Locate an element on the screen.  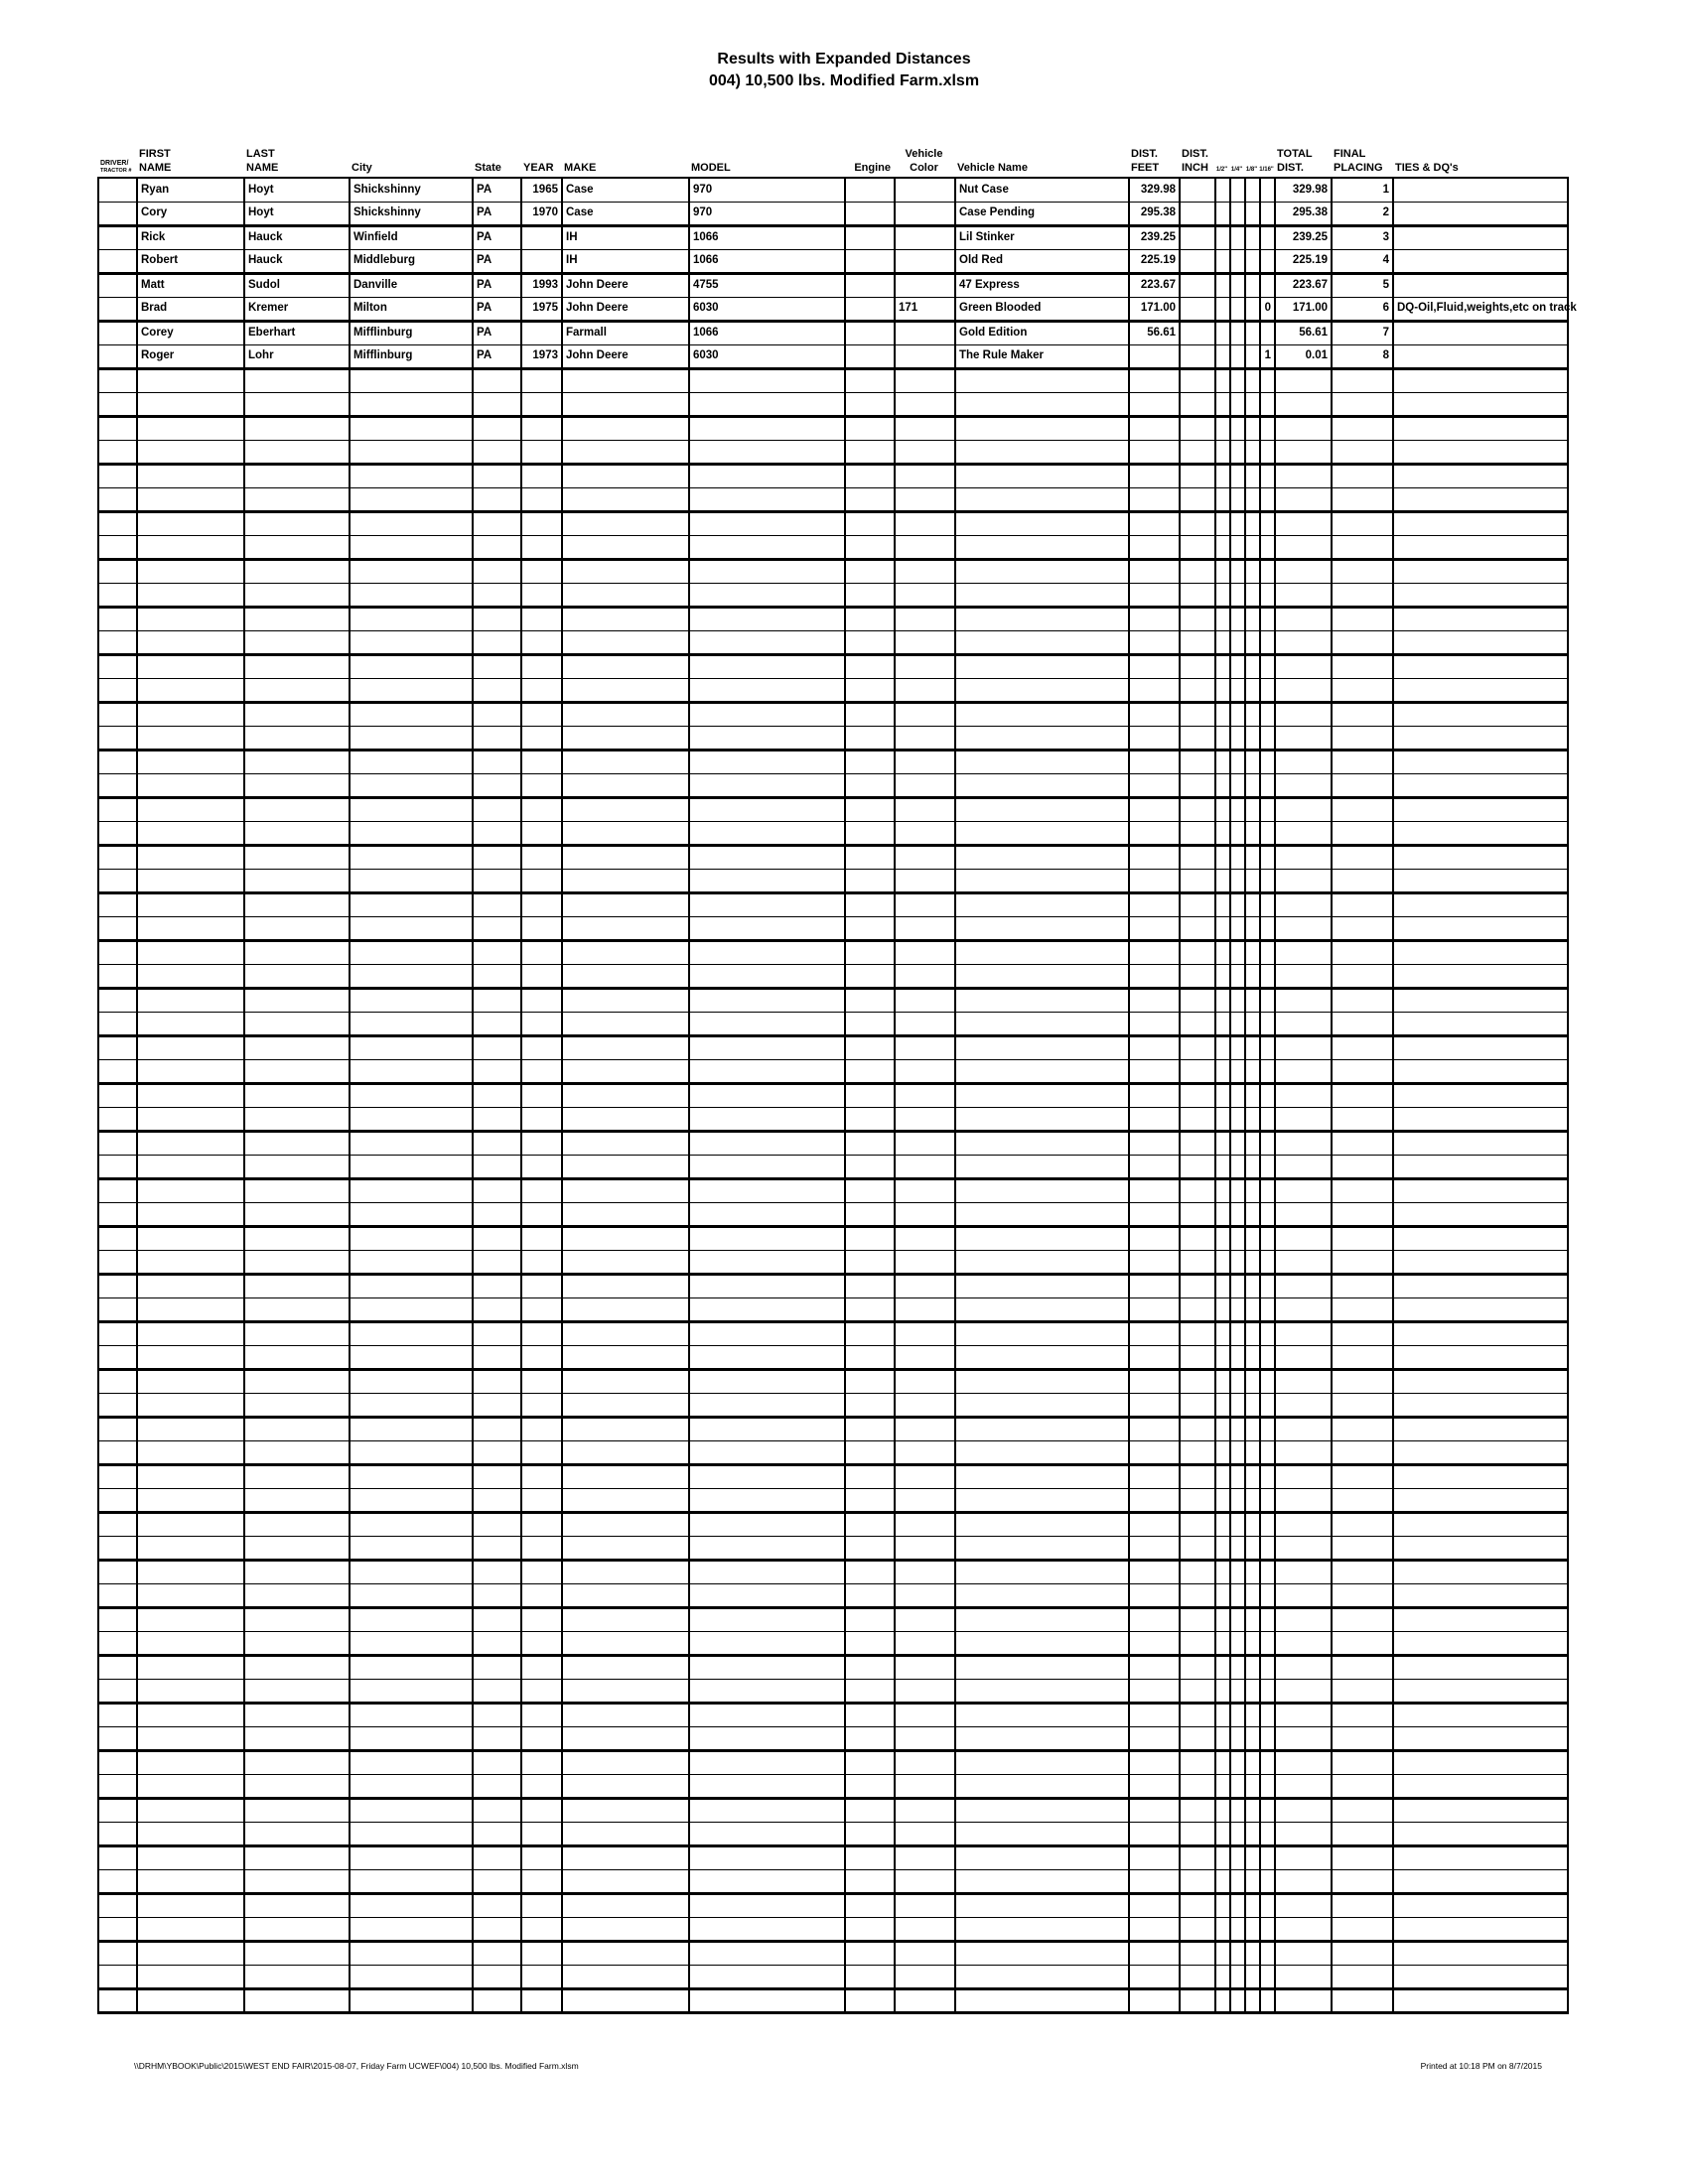
cell-vehicle_name: Lil Stinker is located at coordinates (1041, 237).